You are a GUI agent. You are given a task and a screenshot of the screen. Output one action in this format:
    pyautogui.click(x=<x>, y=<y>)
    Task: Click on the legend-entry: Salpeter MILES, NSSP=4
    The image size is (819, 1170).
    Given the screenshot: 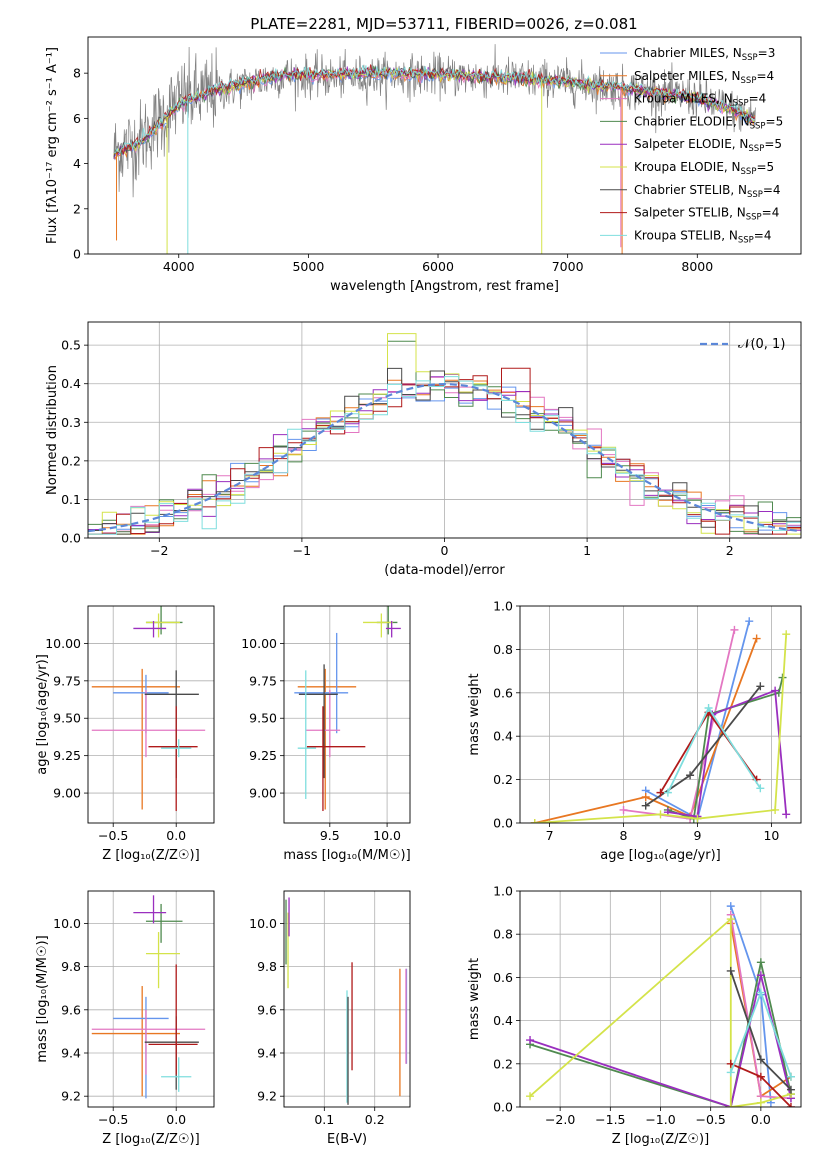 What is the action you would take?
    pyautogui.click(x=687, y=77)
    